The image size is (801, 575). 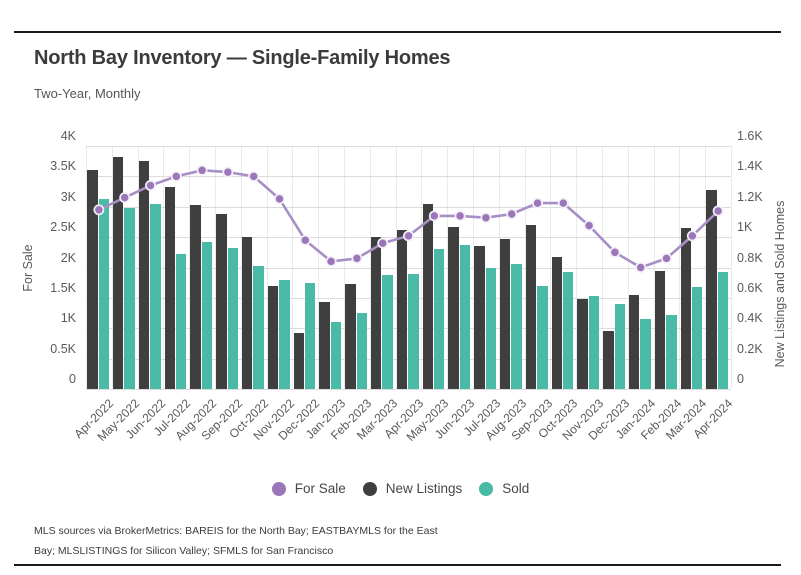 What do you see at coordinates (750, 136) in the screenshot?
I see `right-axis-tick-label: 1.6K` at bounding box center [750, 136].